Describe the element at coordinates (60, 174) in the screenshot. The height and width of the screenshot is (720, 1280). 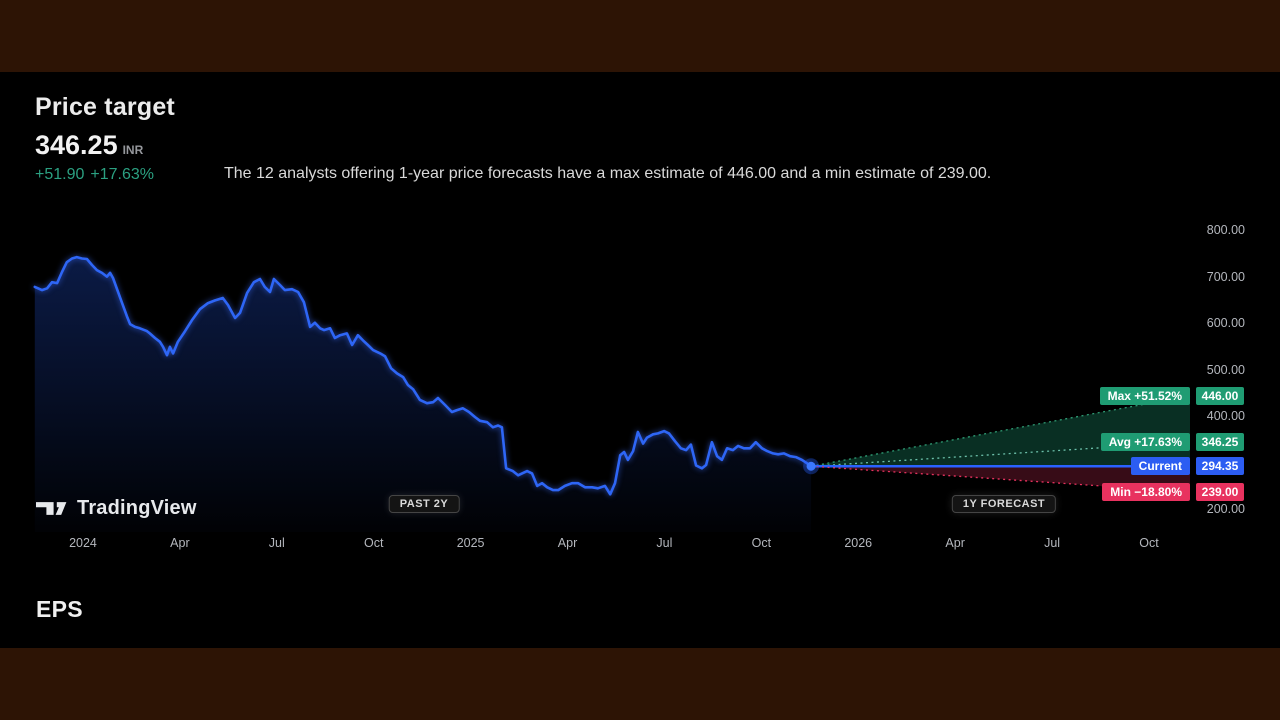
I see `price-change-absolute: +51.90` at that location.